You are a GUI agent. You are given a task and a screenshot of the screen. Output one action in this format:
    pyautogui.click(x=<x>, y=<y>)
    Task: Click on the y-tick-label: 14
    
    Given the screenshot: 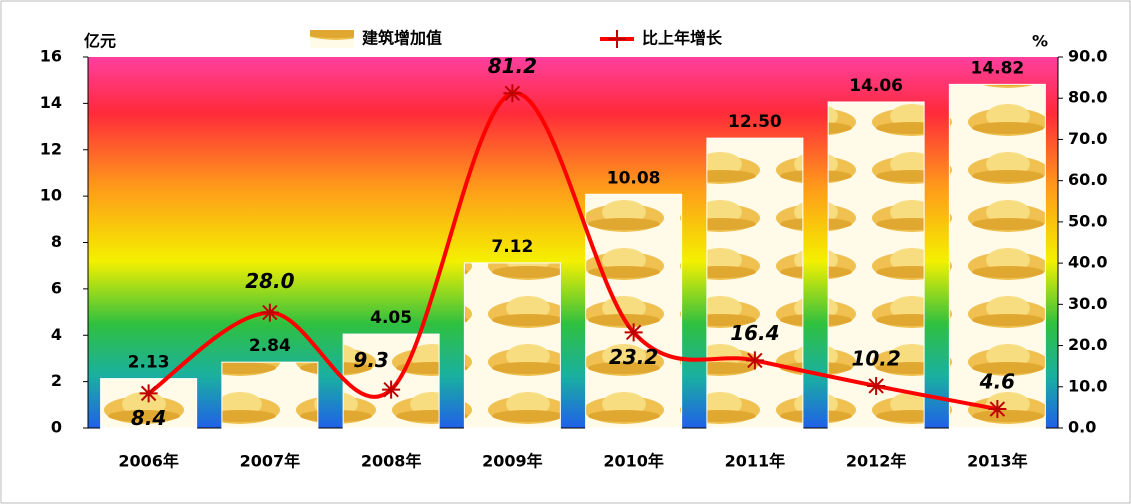 What is the action you would take?
    pyautogui.click(x=51, y=102)
    